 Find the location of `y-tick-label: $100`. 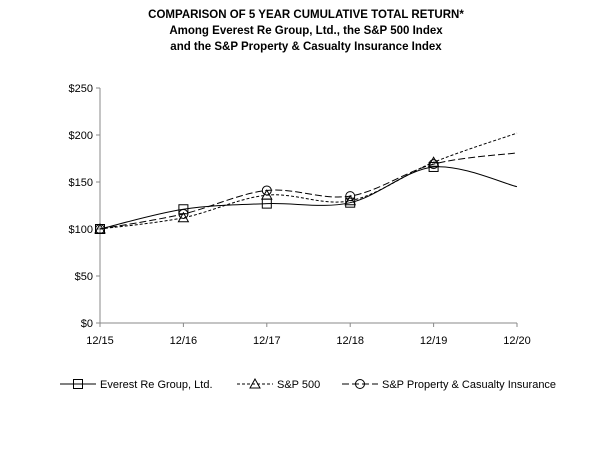

y-tick-label: $100 is located at coordinates (81, 230).